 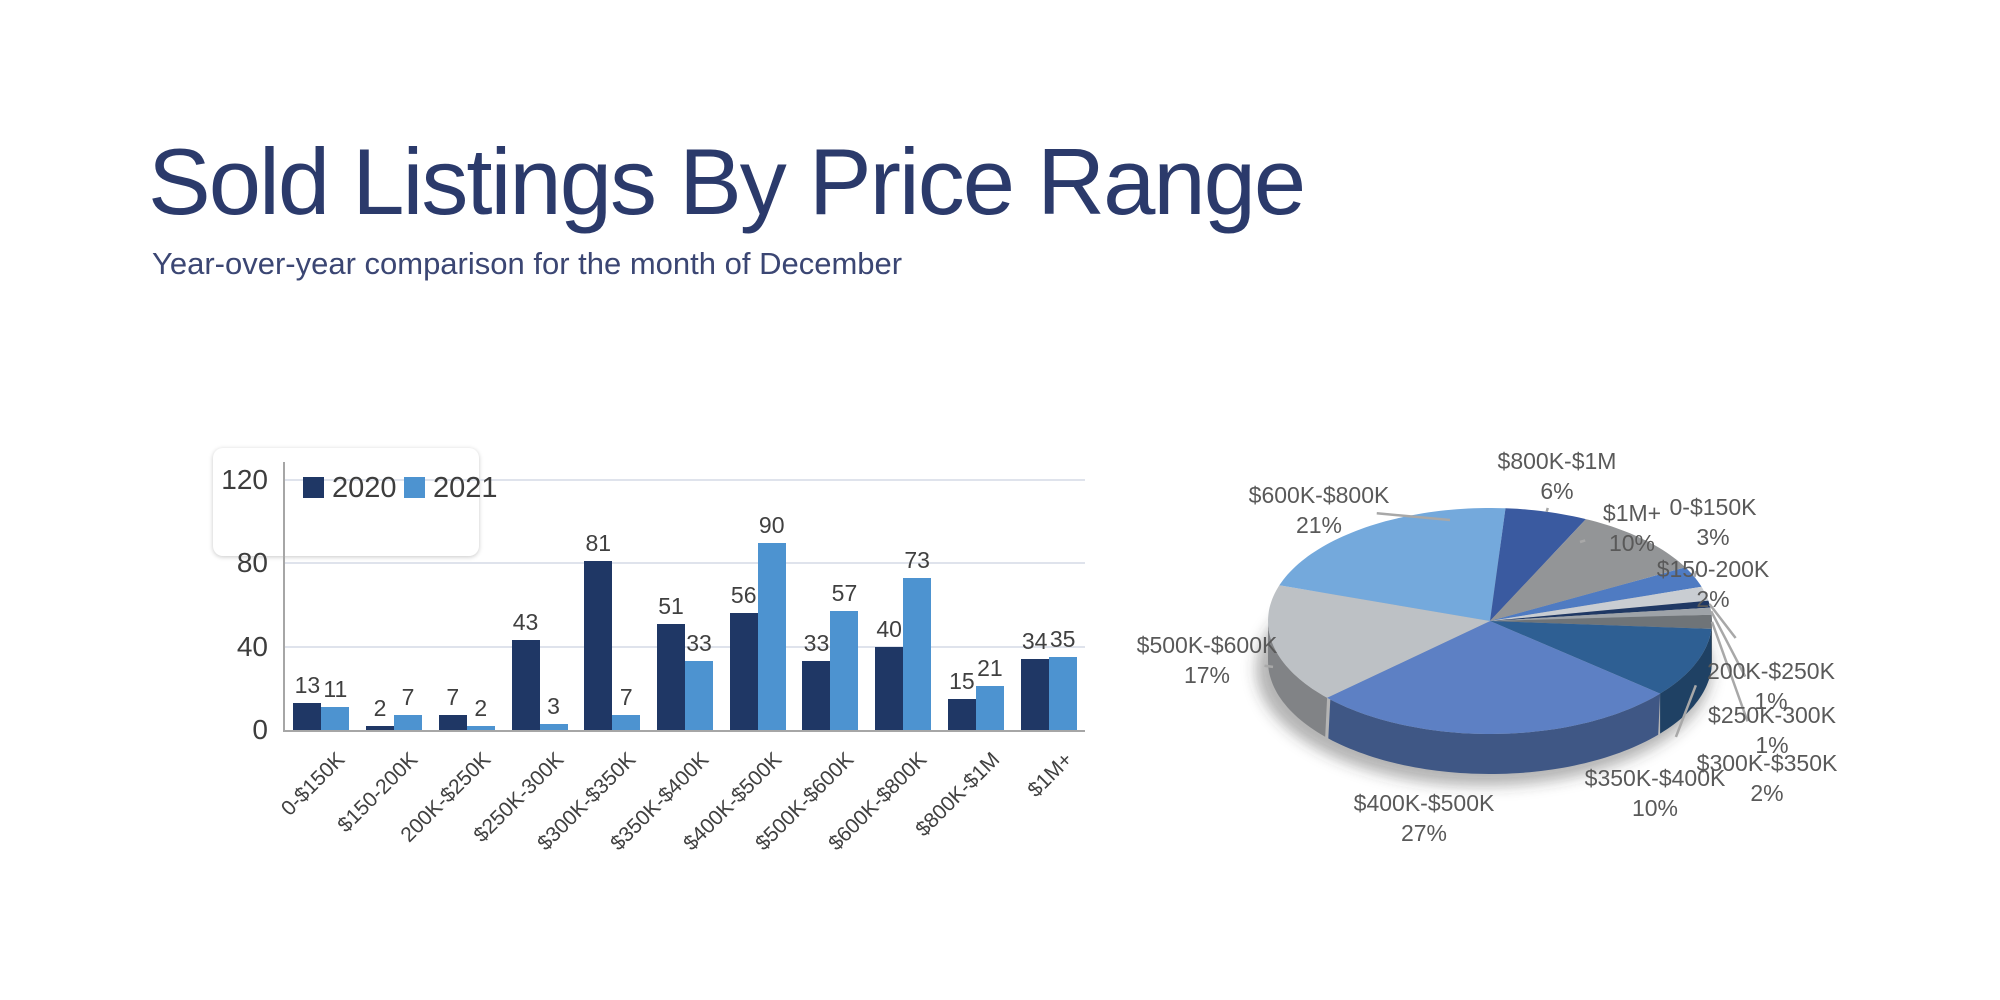 I want to click on bar-value-label: 90, so click(x=771, y=524).